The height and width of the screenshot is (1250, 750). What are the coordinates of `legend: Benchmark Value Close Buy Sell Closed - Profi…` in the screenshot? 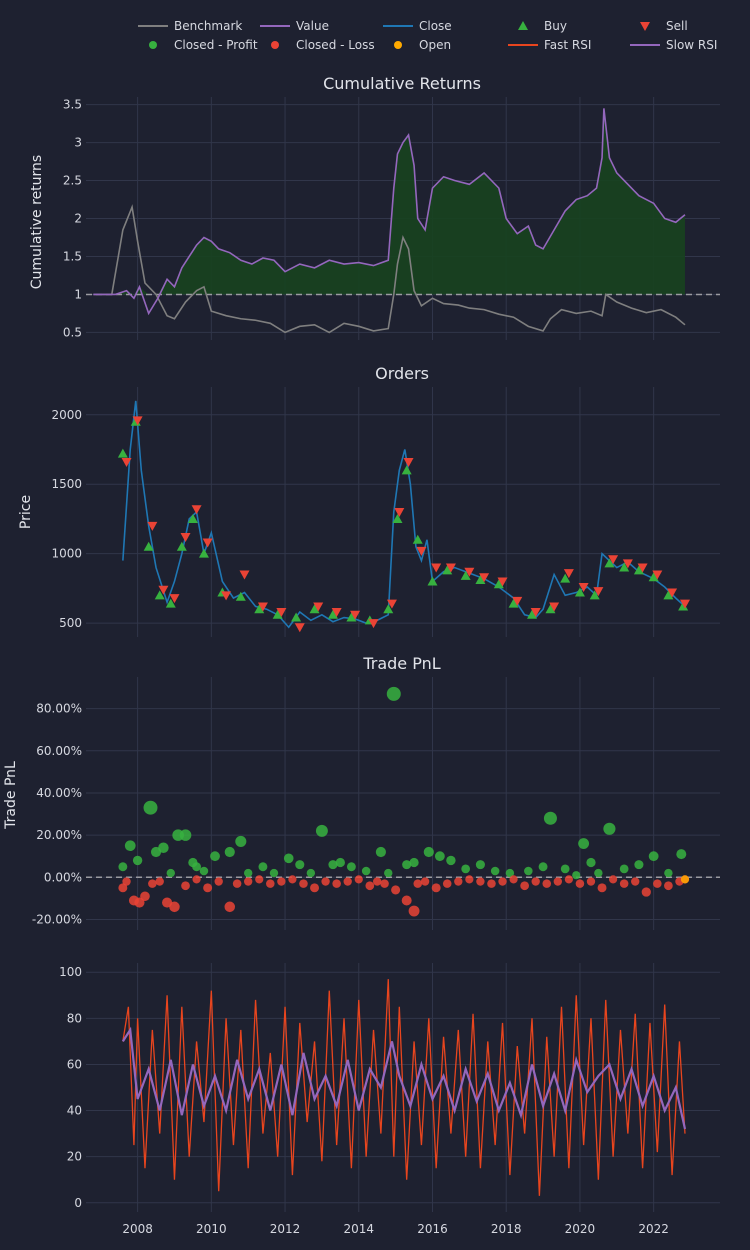 It's located at (427, 35).